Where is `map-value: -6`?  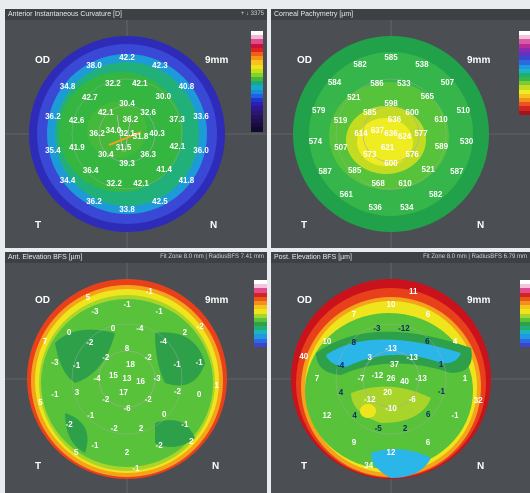
map-value: -6 is located at coordinates (127, 408).